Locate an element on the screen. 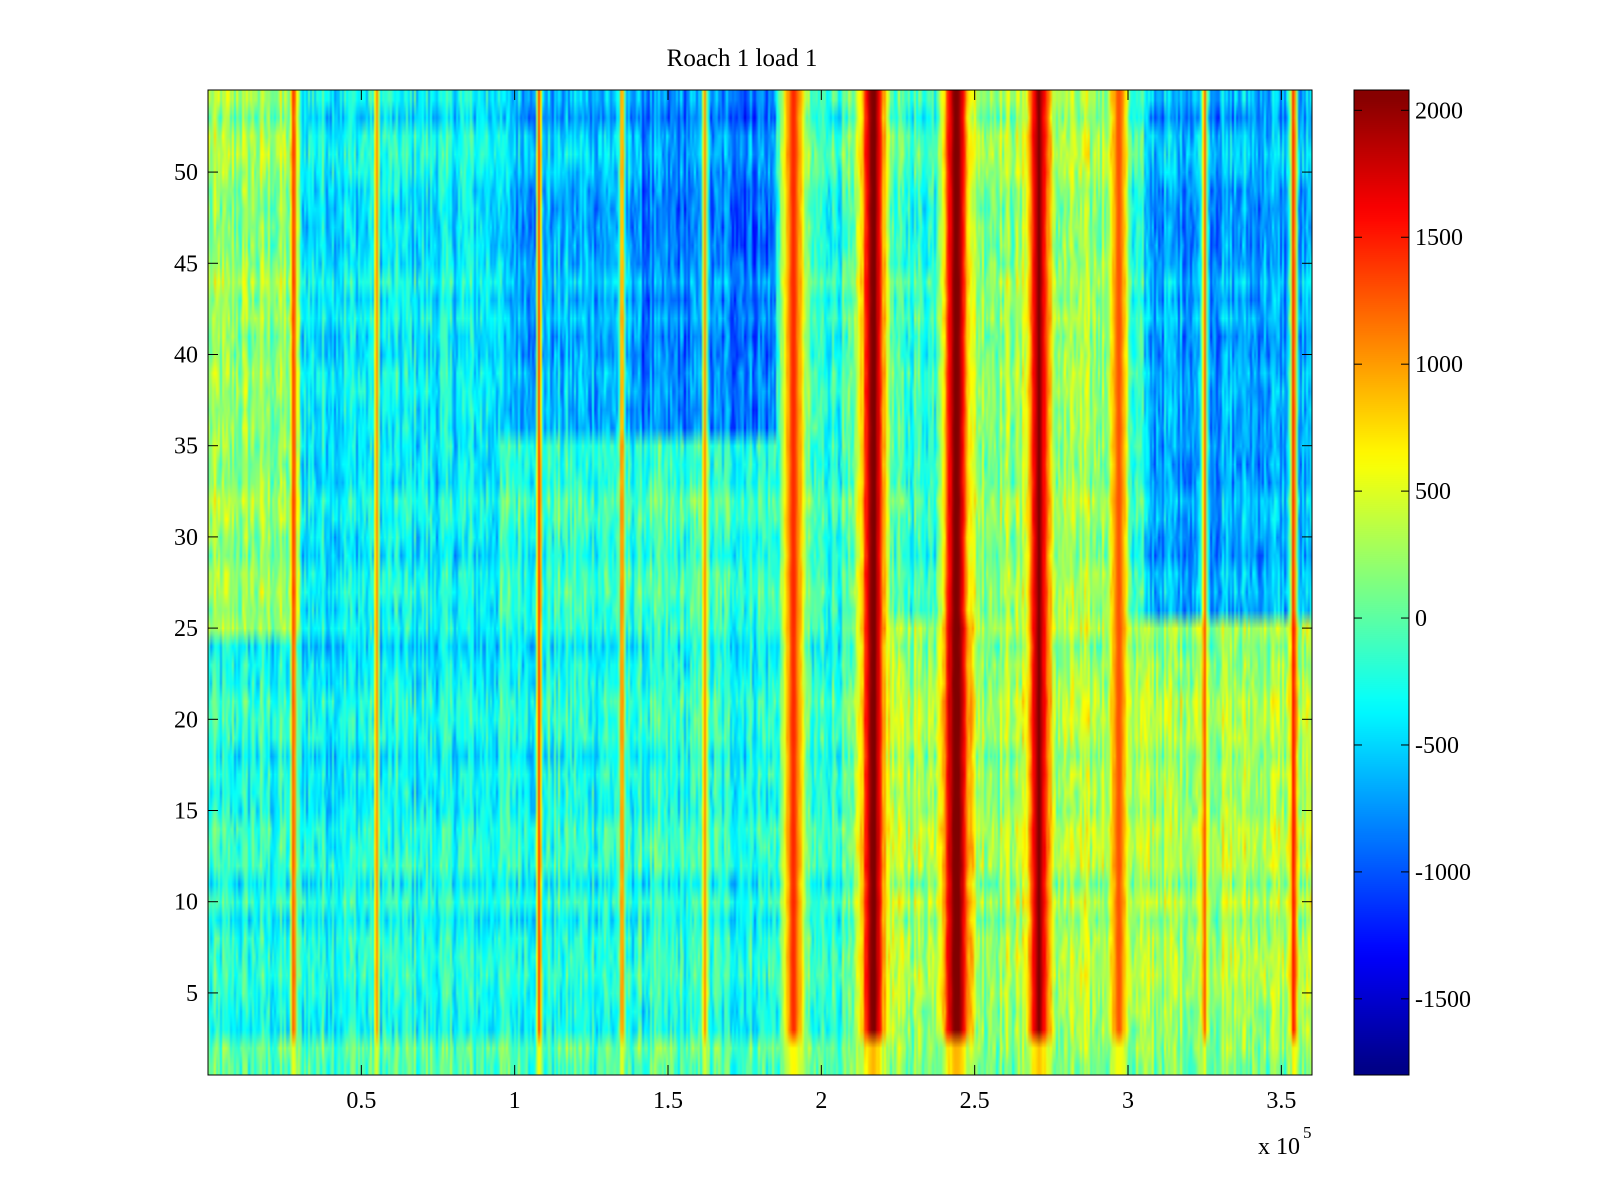 This screenshot has height=1200, width=1600. colorbar-ticks: 2000 1500 1000 500 0 -500 -1000 -1500 is located at coordinates (1412, 555).